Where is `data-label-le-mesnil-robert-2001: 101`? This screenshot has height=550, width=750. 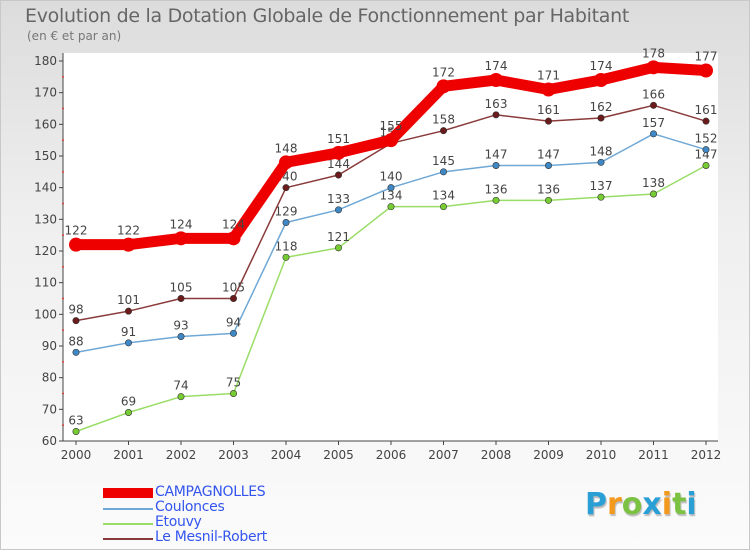 data-label-le-mesnil-robert-2001: 101 is located at coordinates (128, 300).